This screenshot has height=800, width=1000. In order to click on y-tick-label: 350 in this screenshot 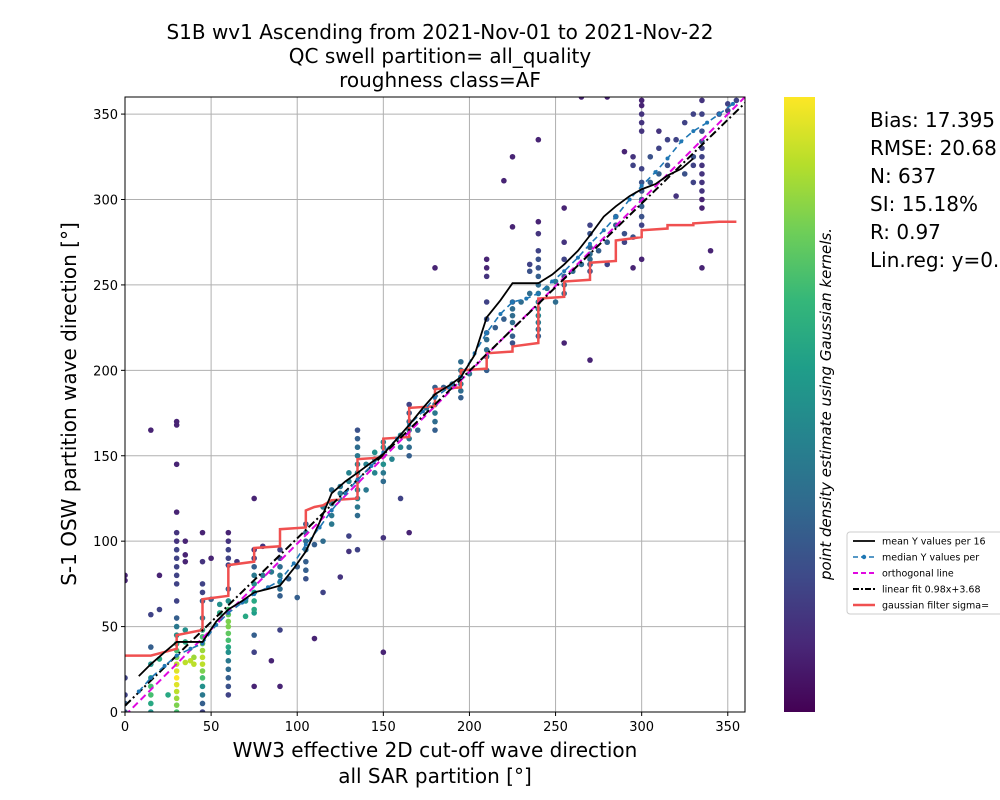, I will do `click(105, 115)`.